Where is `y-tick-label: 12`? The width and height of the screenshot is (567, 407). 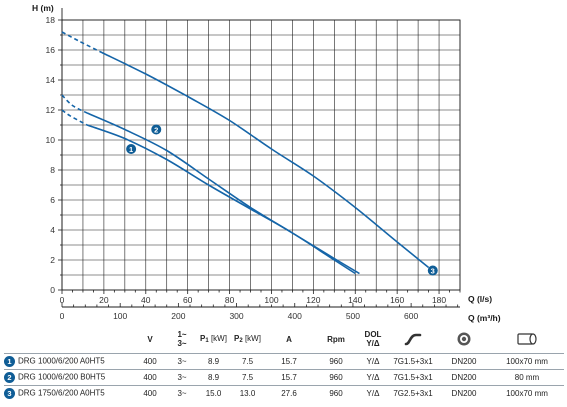
y-tick-label: 12 is located at coordinates (51, 110).